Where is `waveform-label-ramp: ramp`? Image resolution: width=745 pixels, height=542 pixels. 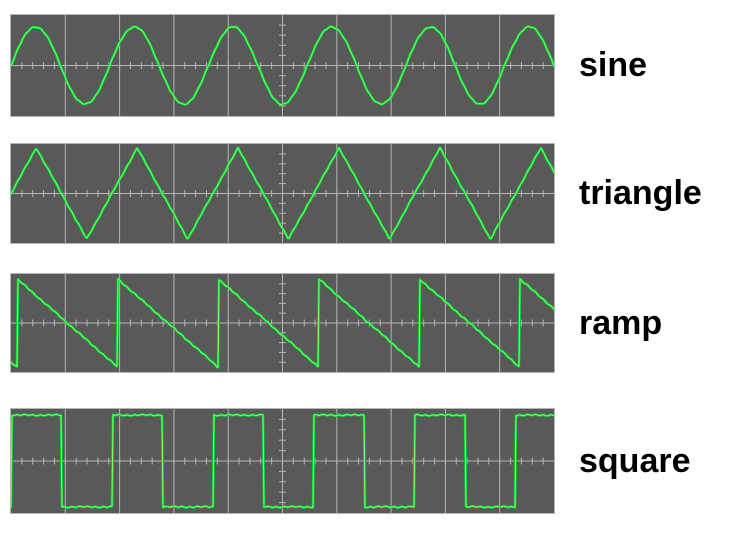 waveform-label-ramp: ramp is located at coordinates (621, 322).